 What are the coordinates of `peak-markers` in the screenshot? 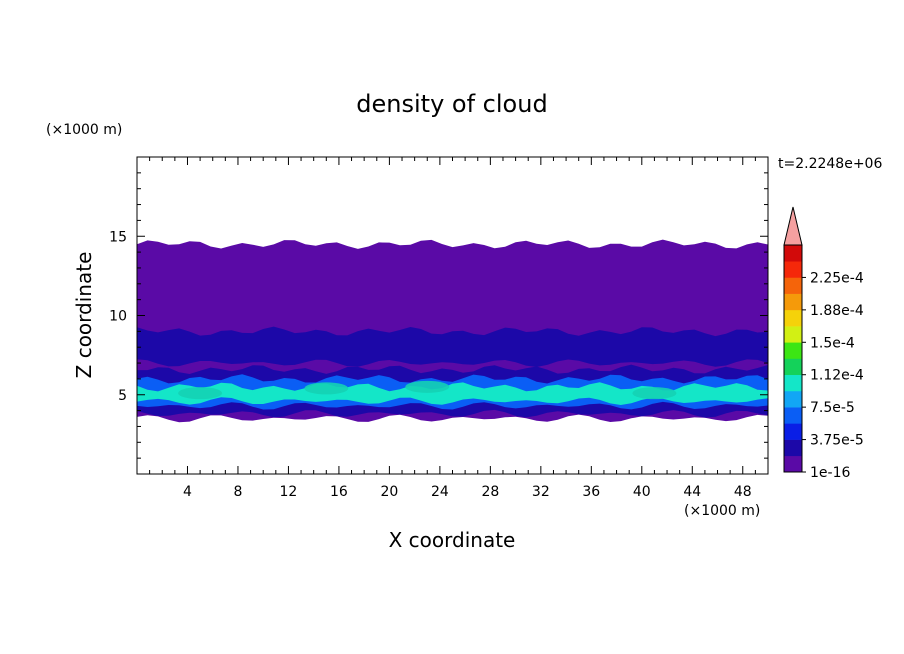 It's located at (427, 390).